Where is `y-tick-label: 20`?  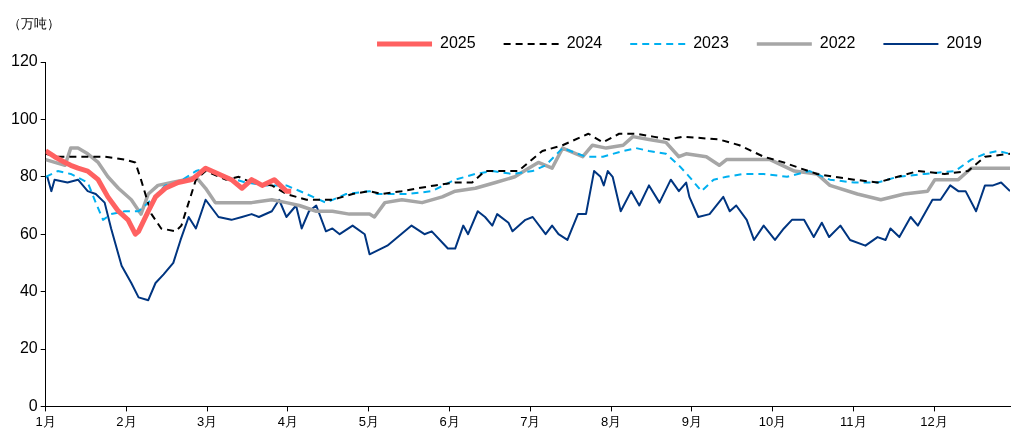 y-tick-label: 20 is located at coordinates (28, 348).